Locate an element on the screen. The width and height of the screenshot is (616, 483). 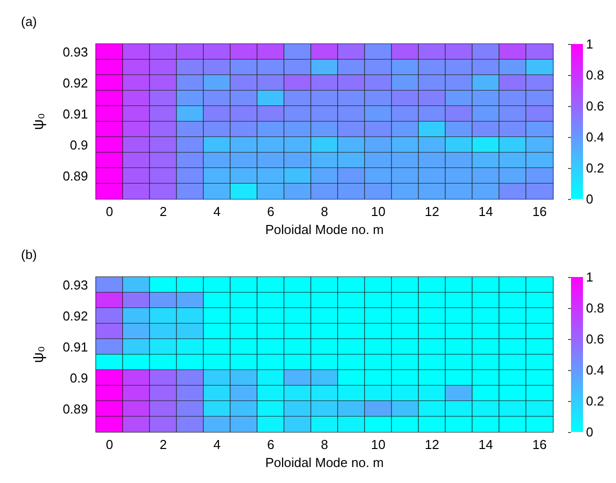
chart-title: (b) is located at coordinates (29, 254).